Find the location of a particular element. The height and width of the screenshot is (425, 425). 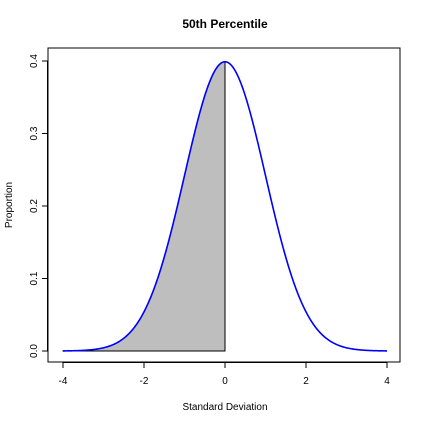

y-axis-label: Proportion is located at coordinates (9, 205).